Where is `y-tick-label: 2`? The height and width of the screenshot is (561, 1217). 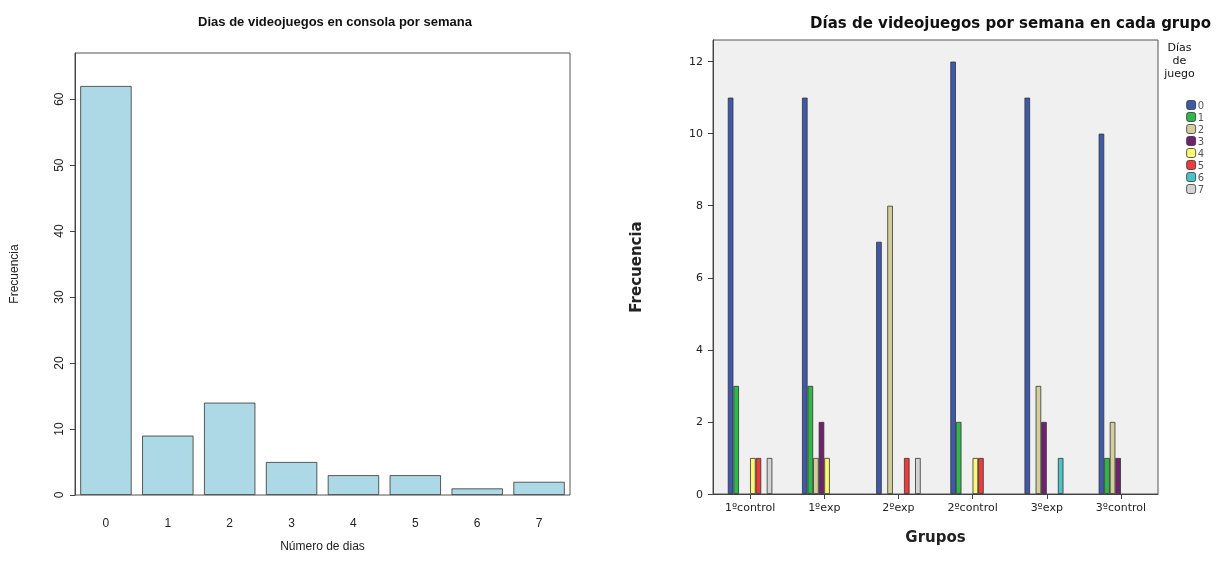
y-tick-label: 2 is located at coordinates (699, 422).